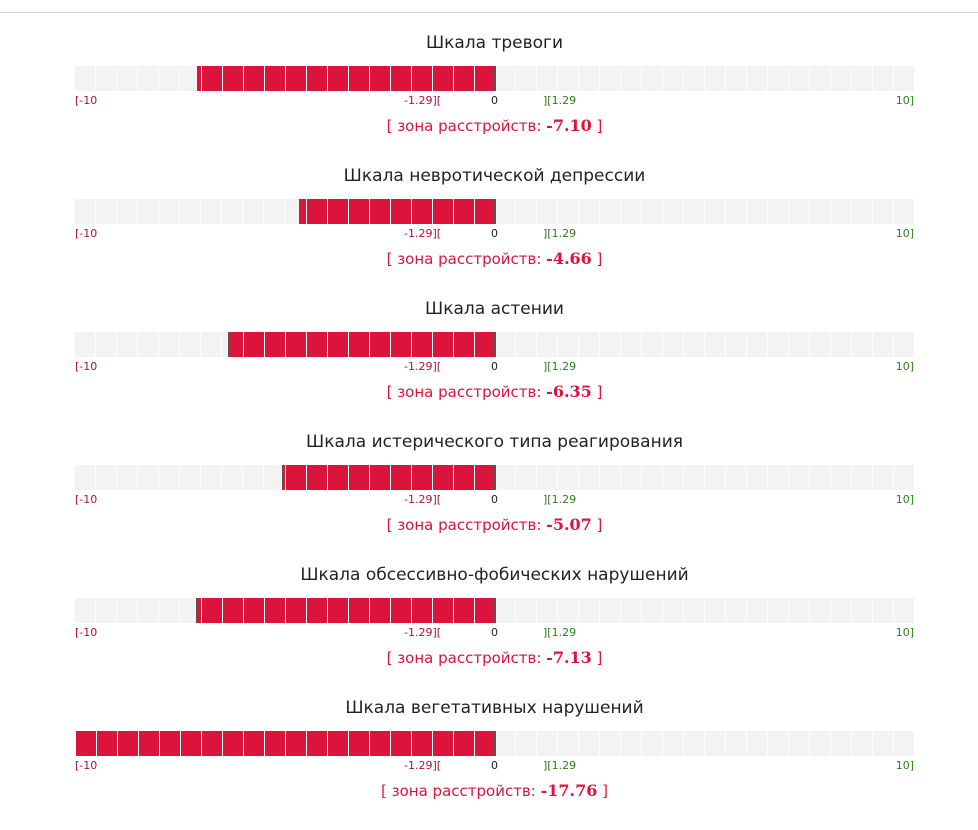 Image resolution: width=978 pixels, height=830 pixels. Describe the element at coordinates (569, 391) in the screenshot. I see `zone-value: -6.35` at that location.